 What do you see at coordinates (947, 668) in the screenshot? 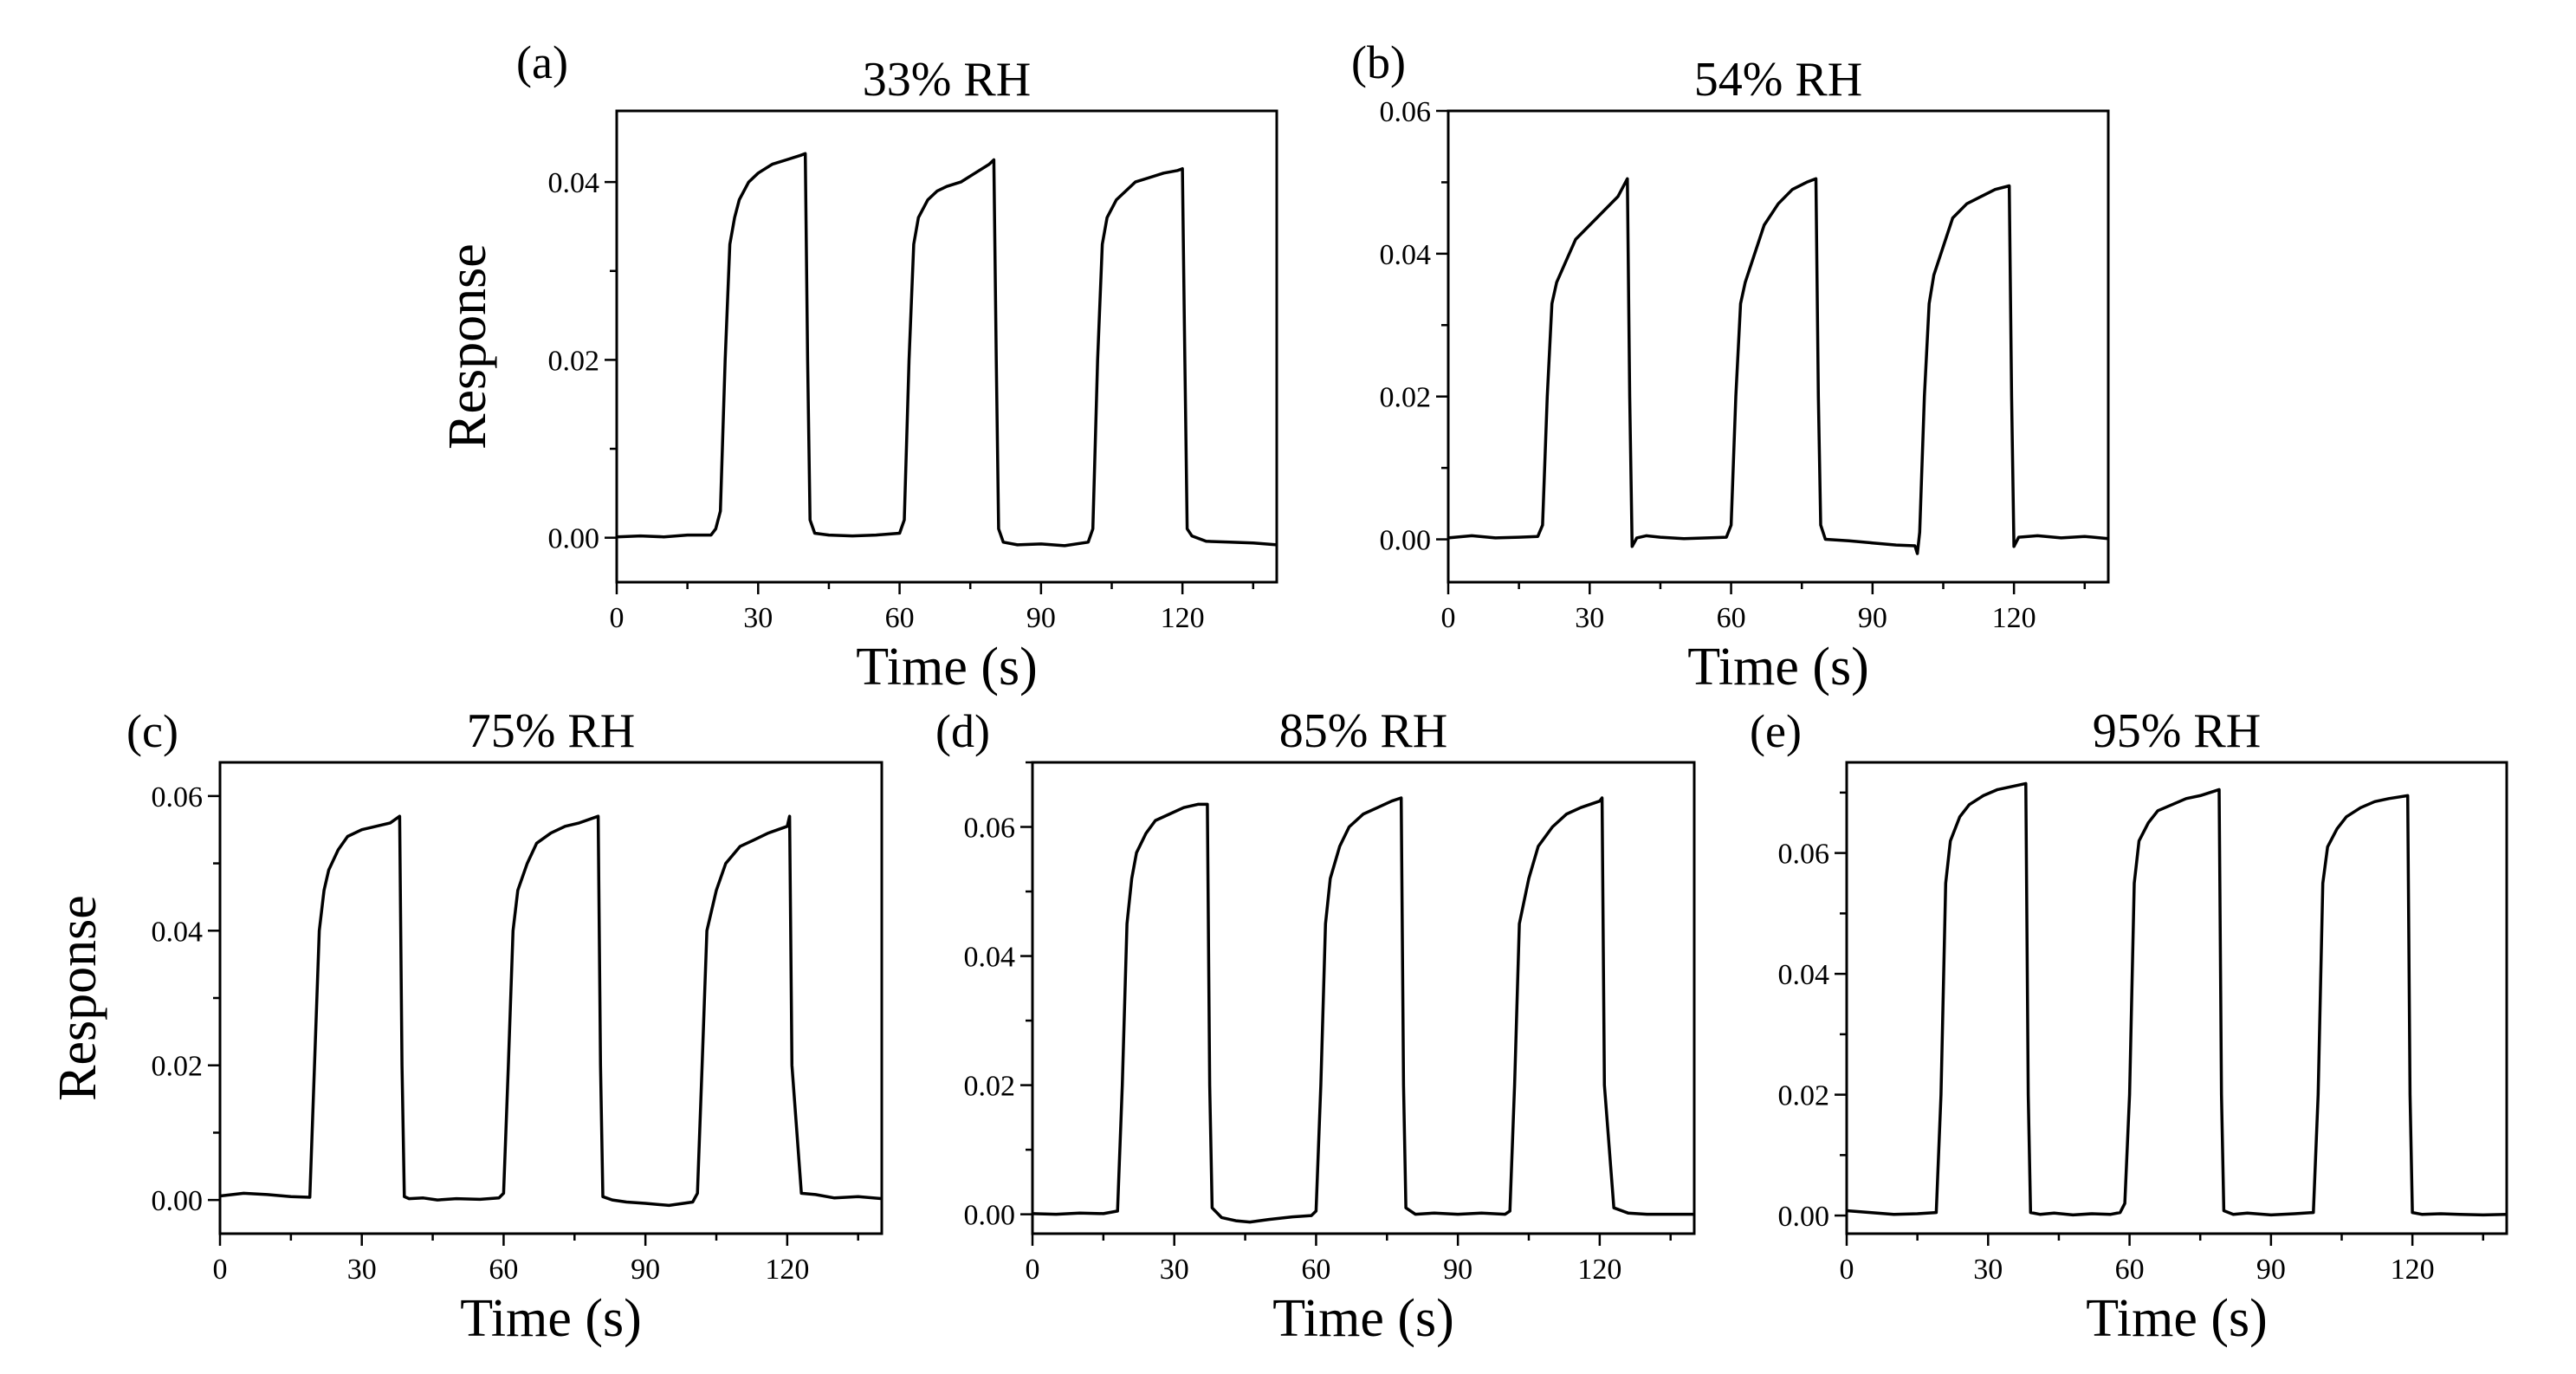
I see `x-axis-label-a: Time (s)` at bounding box center [947, 668].